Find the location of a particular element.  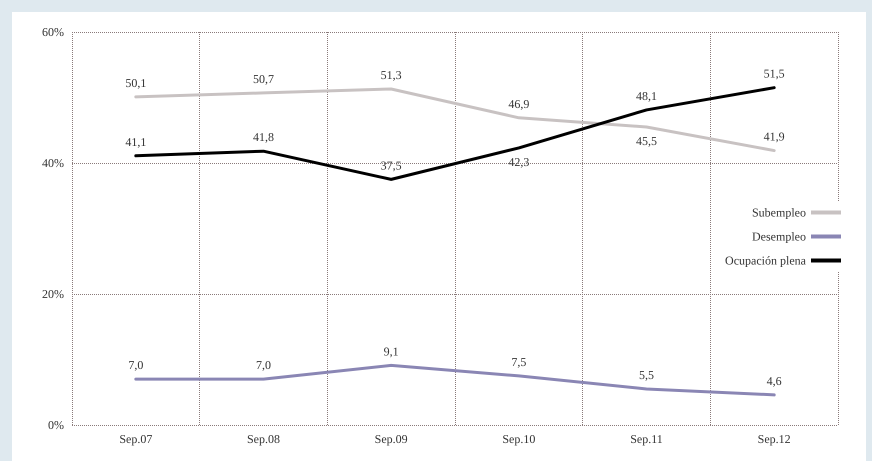

data-label: 5,5 is located at coordinates (646, 375).